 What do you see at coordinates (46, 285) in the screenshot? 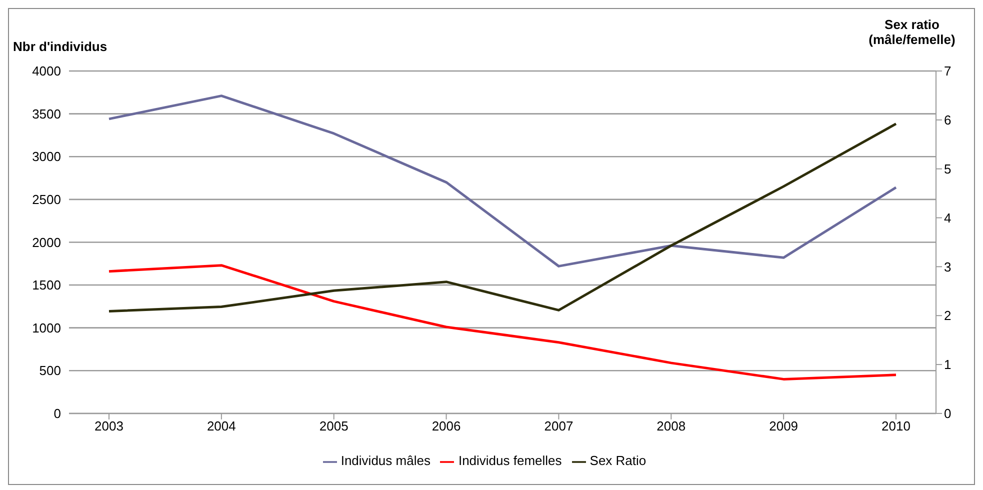
I see `y-tick-label: 1500` at bounding box center [46, 285].